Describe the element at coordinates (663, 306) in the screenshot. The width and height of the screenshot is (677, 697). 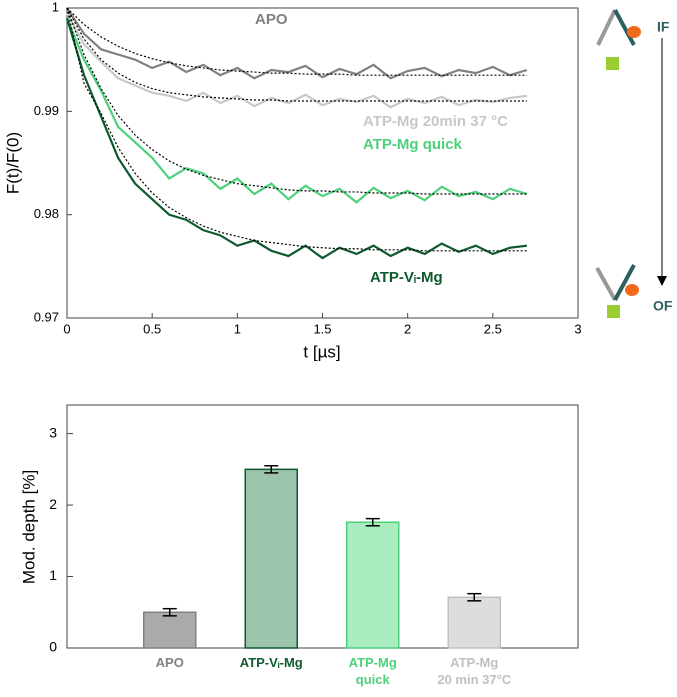
I see `state-label: OF` at that location.